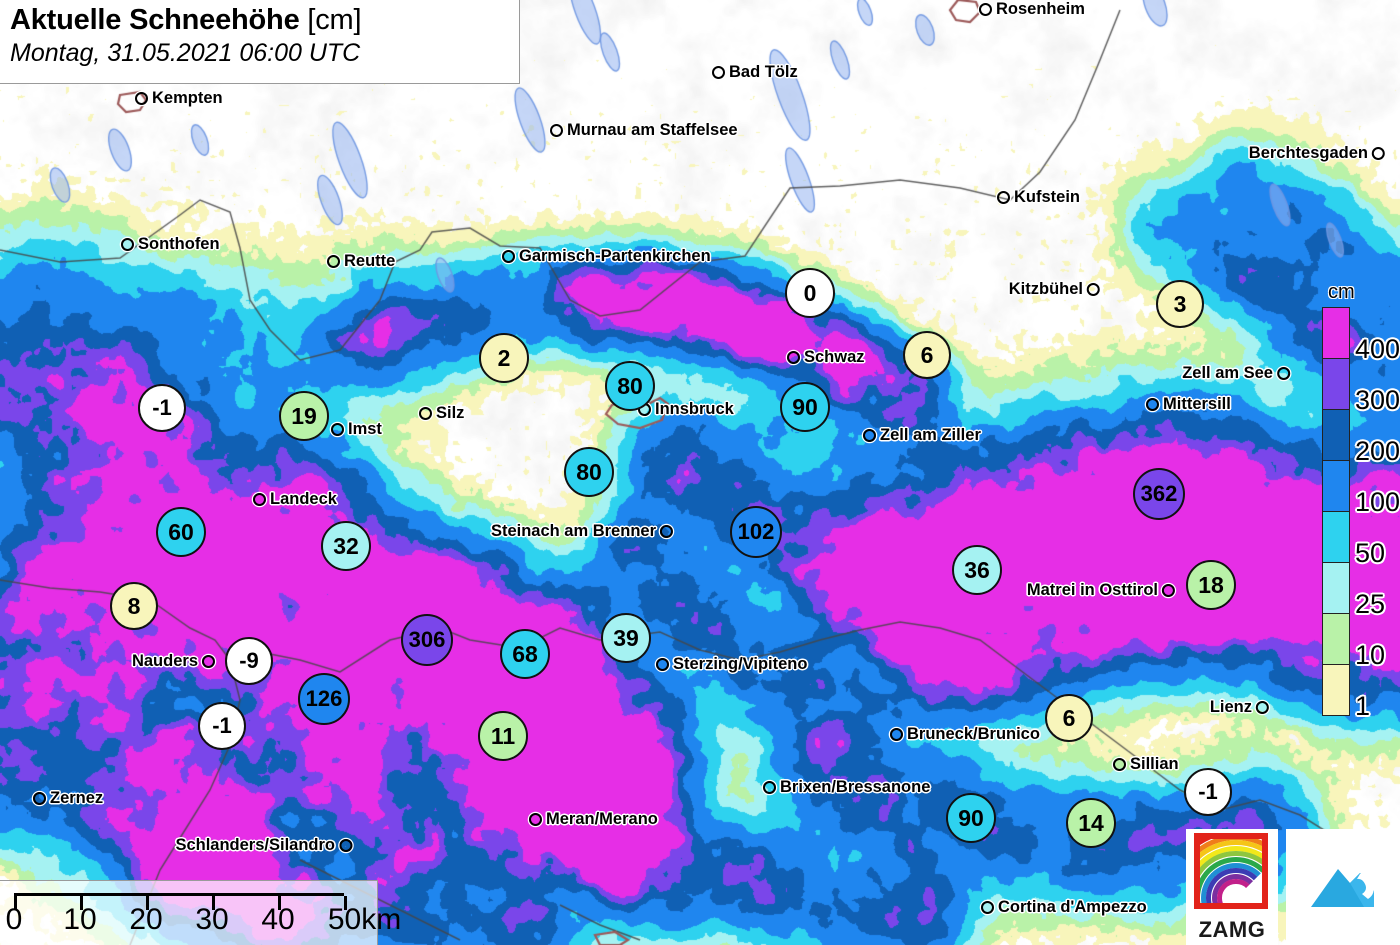 Image resolution: width=1400 pixels, height=945 pixels. I want to click on station-value-marker: 0, so click(810, 293).